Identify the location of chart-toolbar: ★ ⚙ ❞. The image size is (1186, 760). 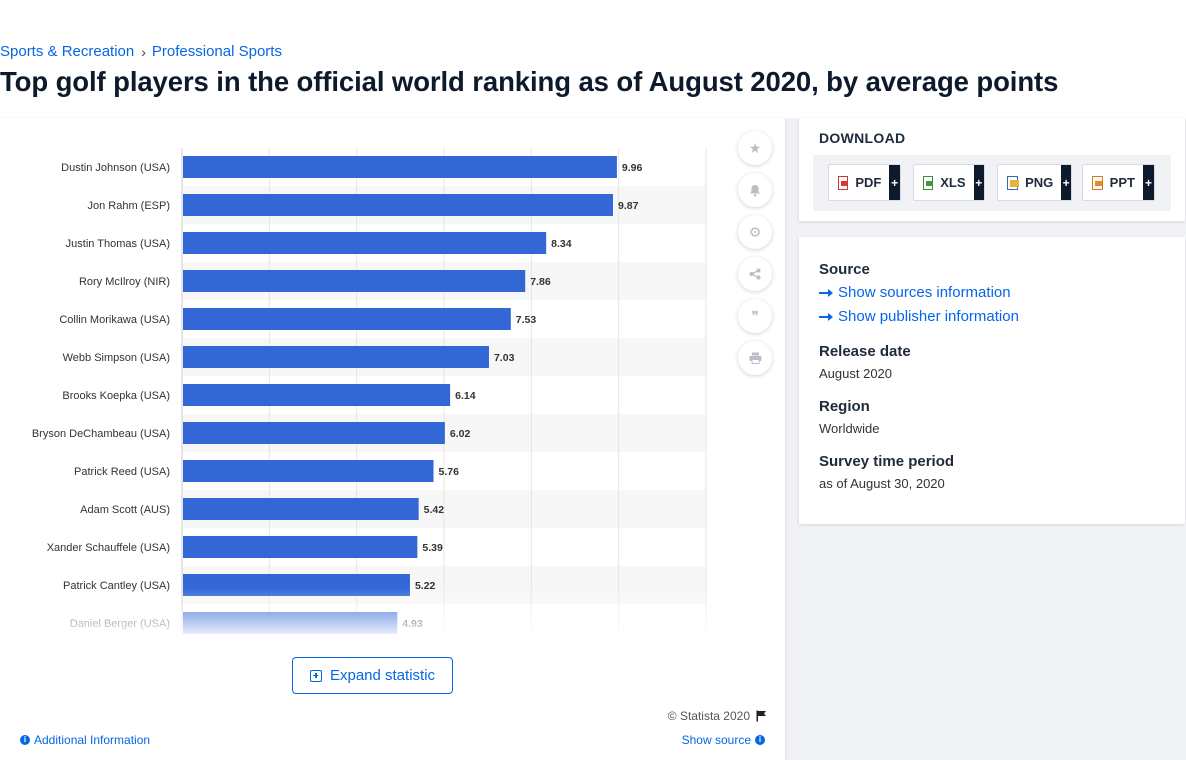
(755, 257).